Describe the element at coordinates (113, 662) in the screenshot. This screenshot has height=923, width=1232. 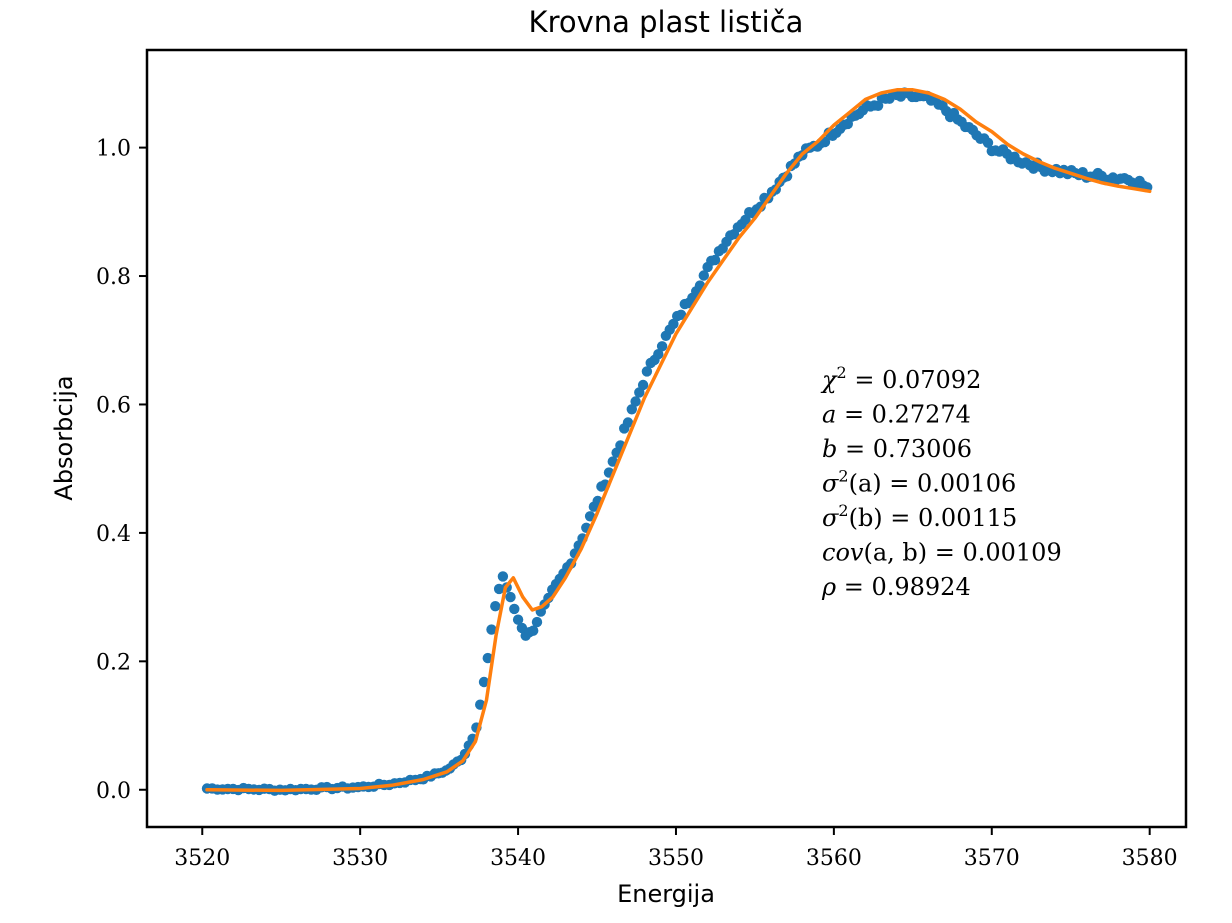
I see `y-tick-label: 0.2` at that location.